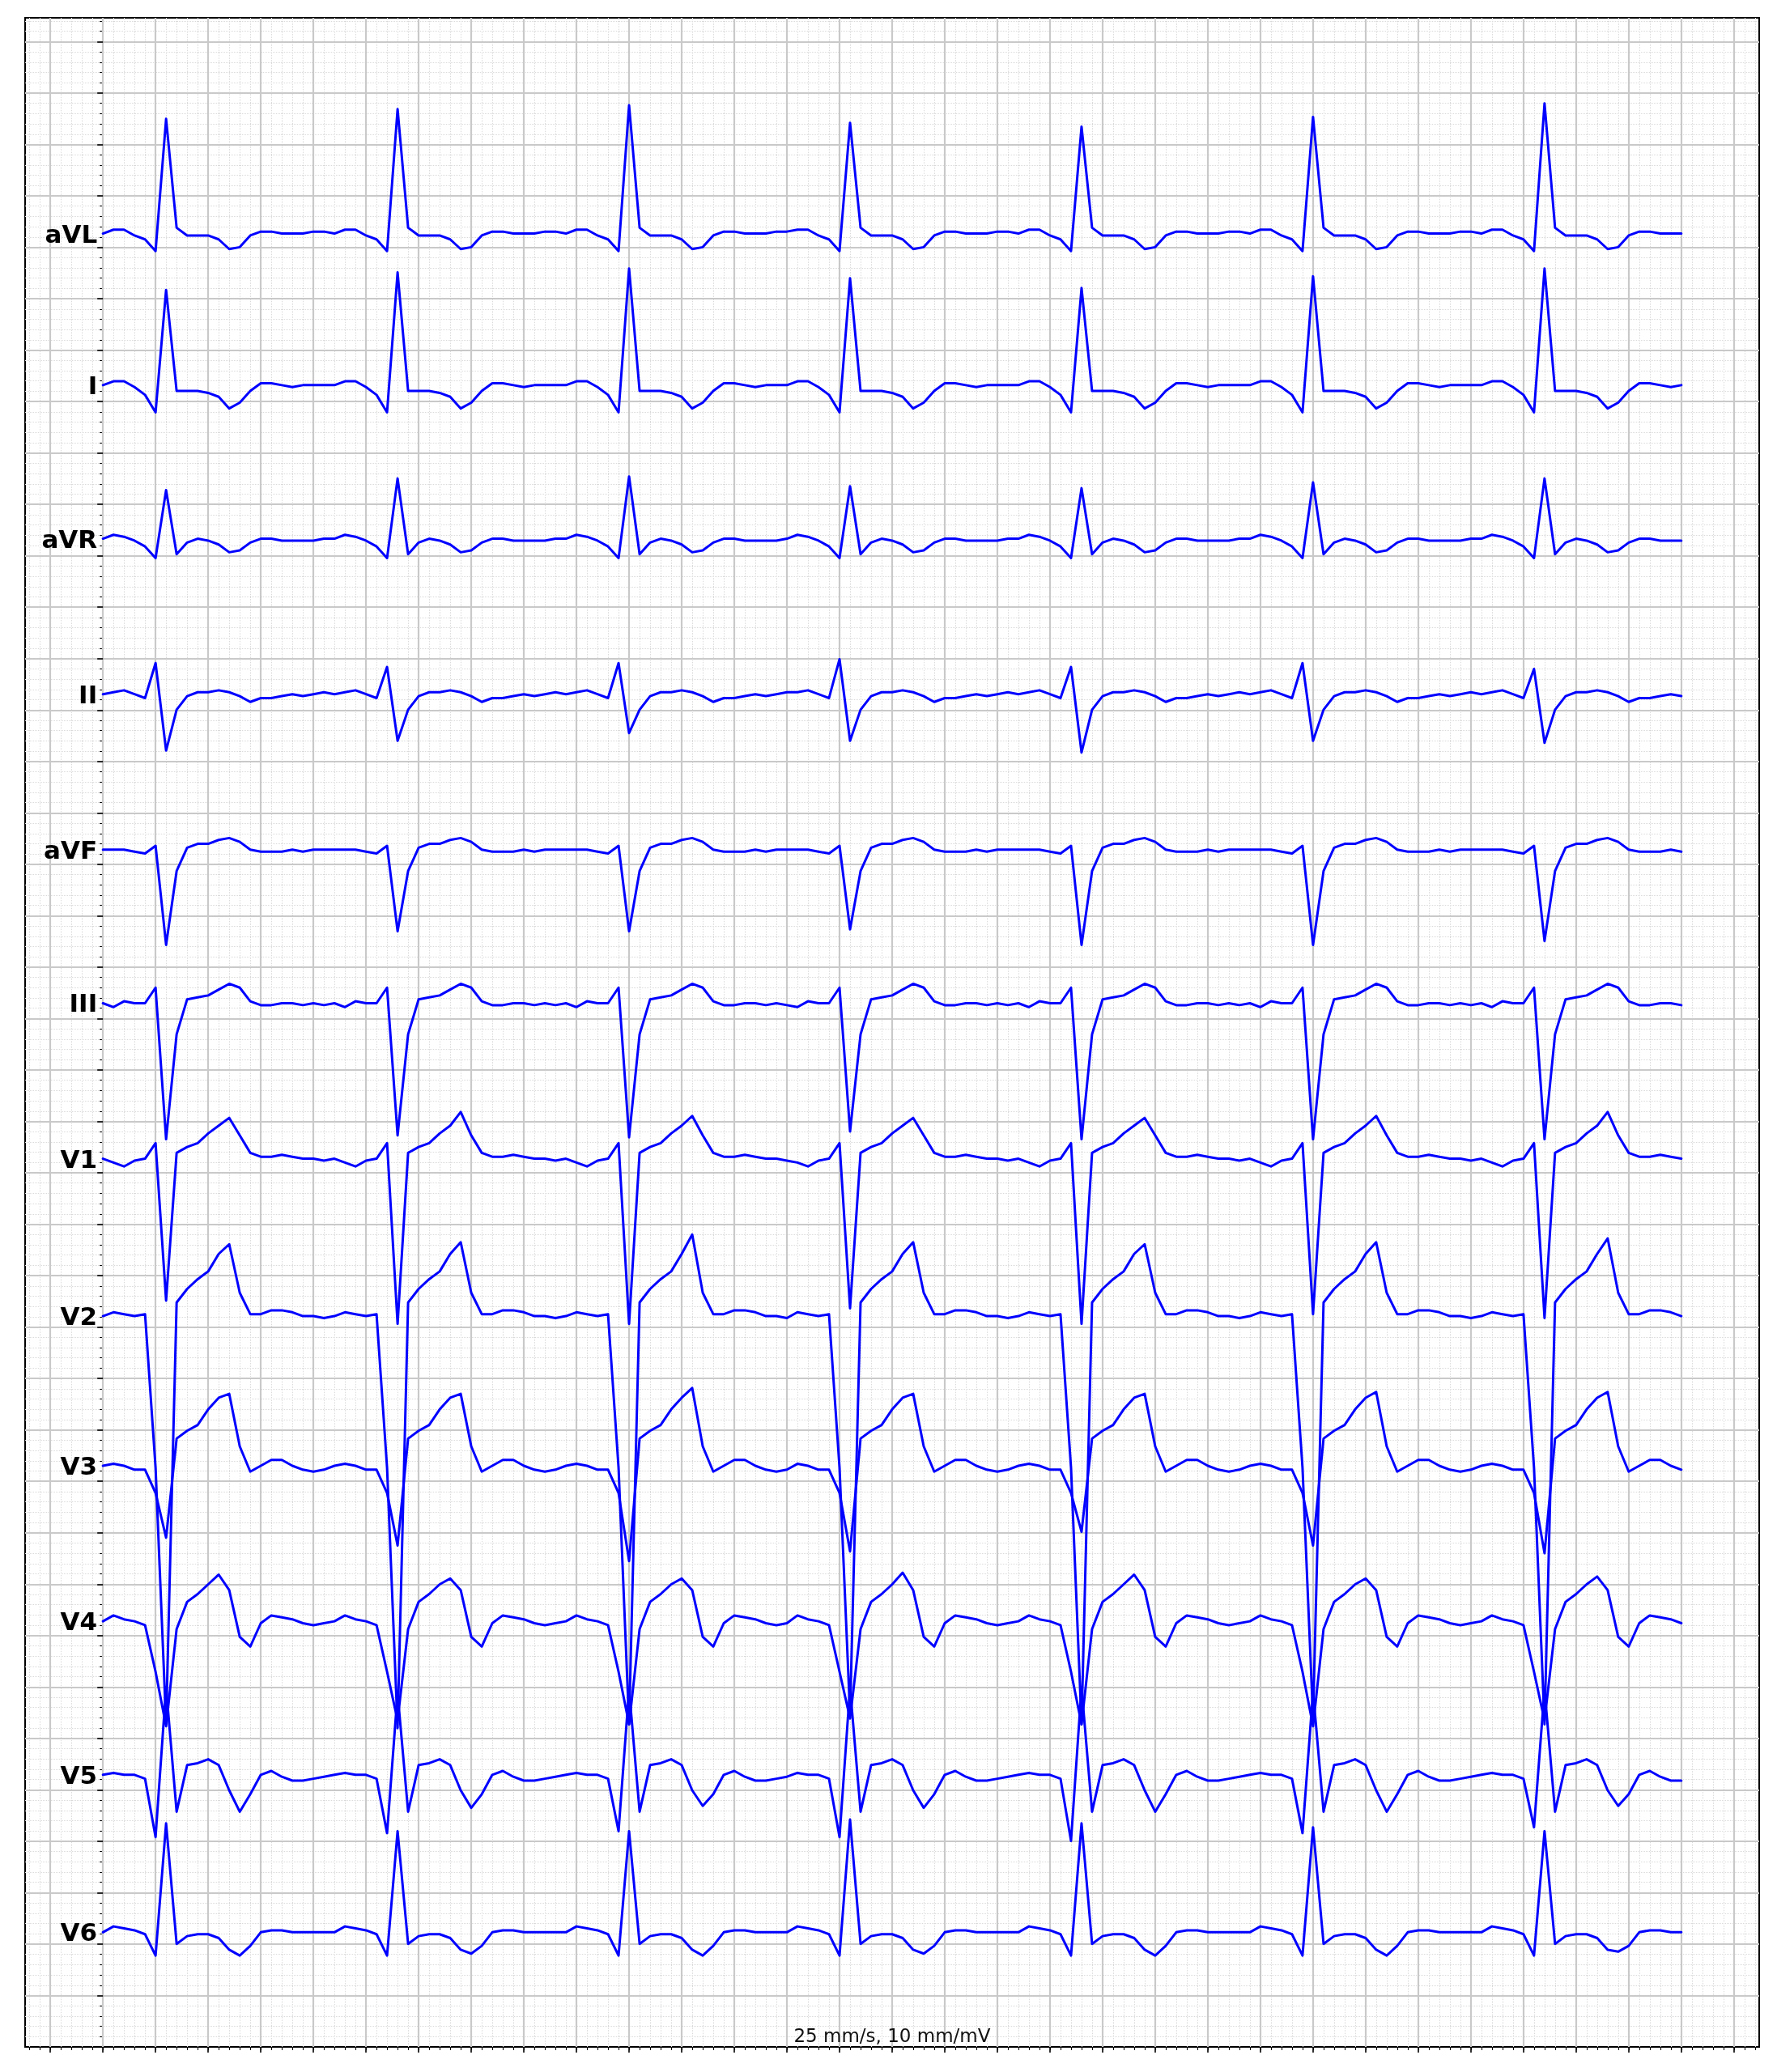 This screenshot has width=1777, height=2072. I want to click on series-label: III, so click(83, 1003).